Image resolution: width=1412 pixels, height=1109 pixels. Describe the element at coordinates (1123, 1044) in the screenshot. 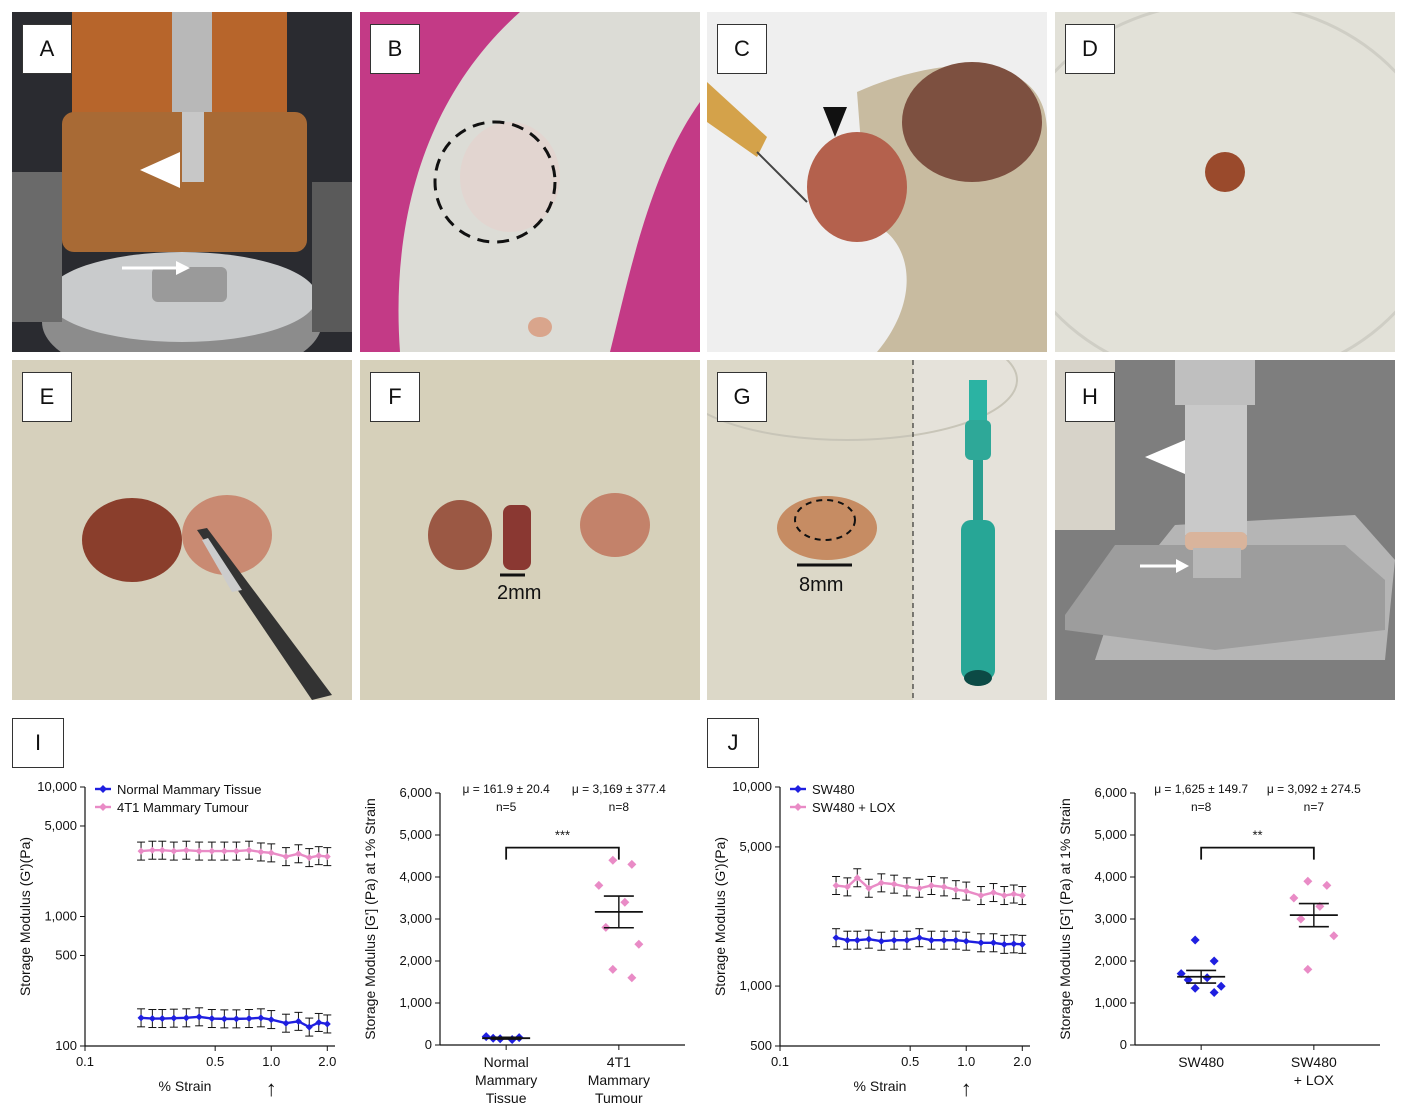

I see `y-tick-label: 0` at that location.